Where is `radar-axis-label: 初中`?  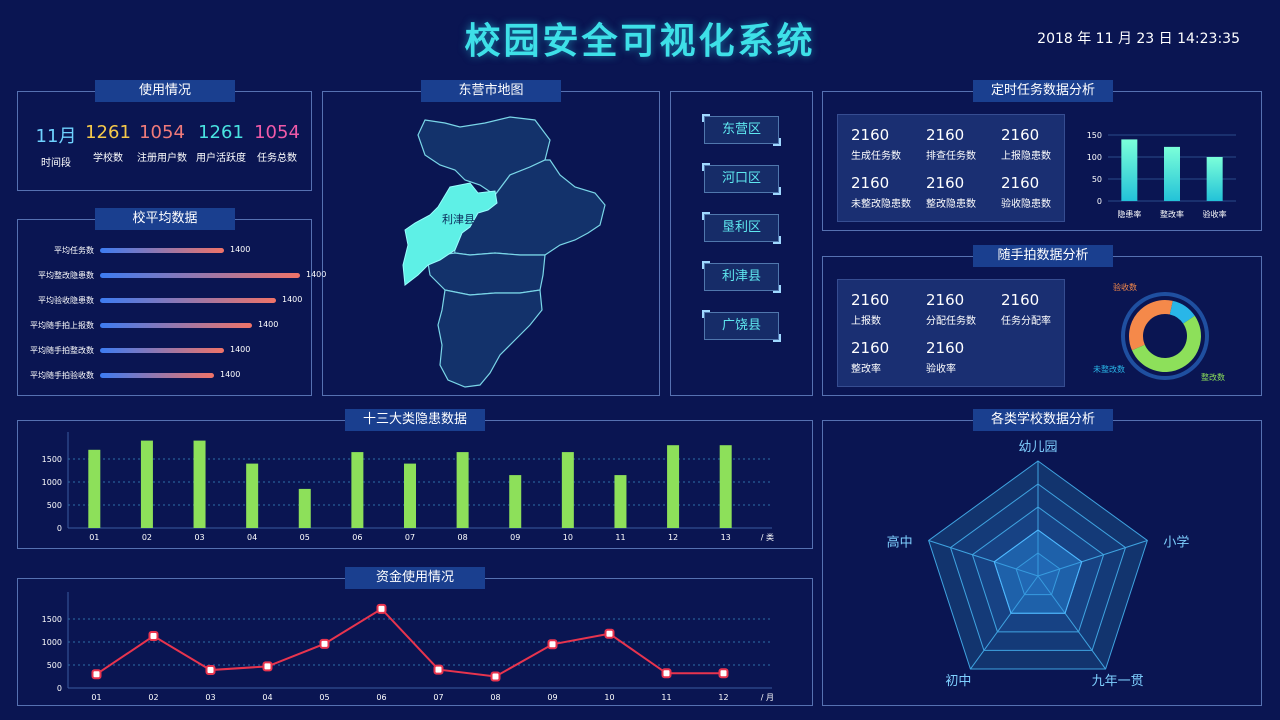 radar-axis-label: 初中 is located at coordinates (958, 681).